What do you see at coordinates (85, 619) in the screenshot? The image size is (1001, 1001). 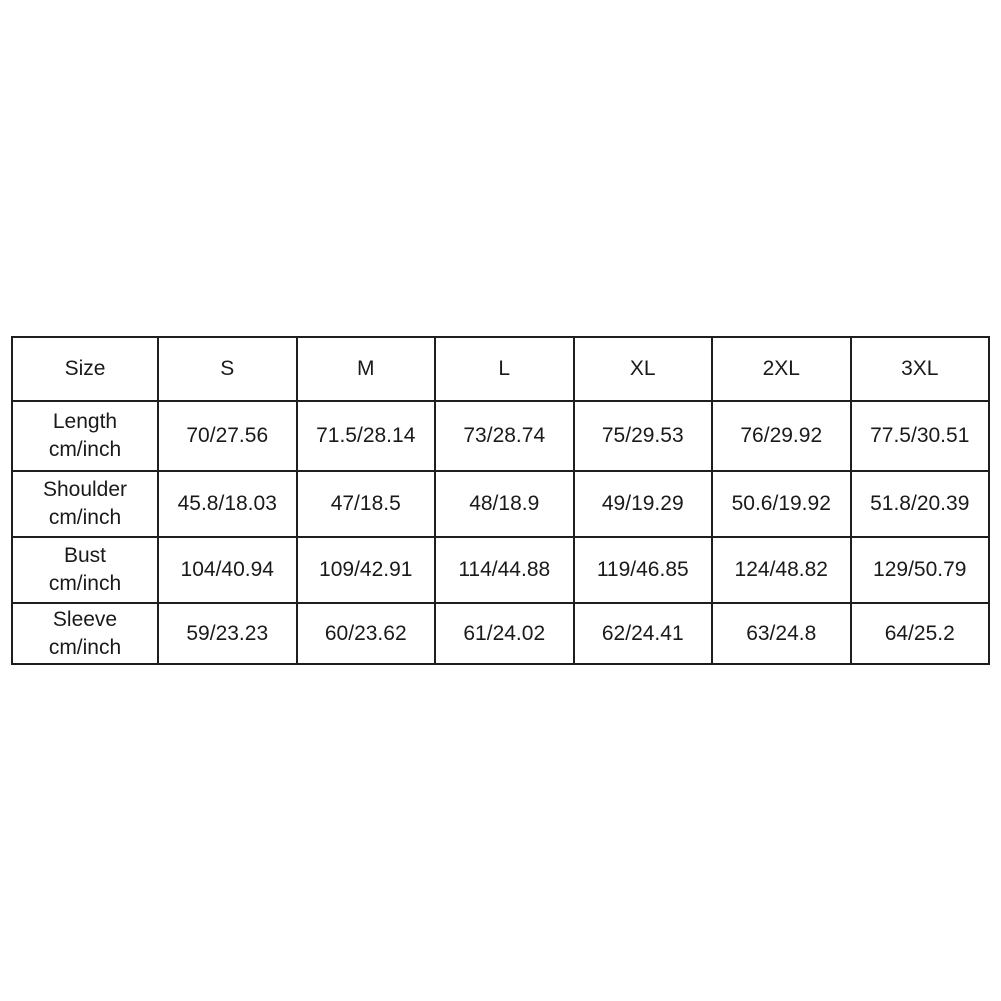 I see `row-label: Sleeve` at bounding box center [85, 619].